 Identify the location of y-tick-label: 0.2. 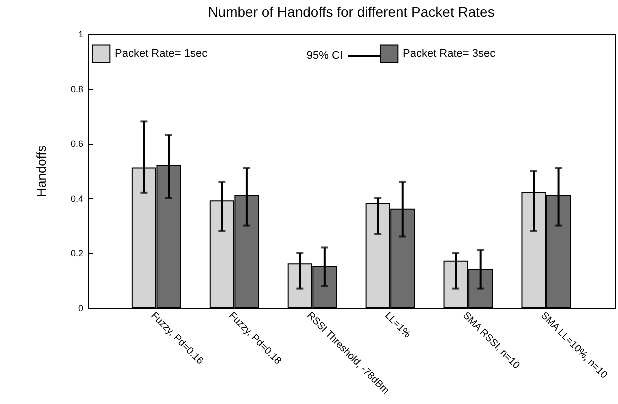
(77, 253).